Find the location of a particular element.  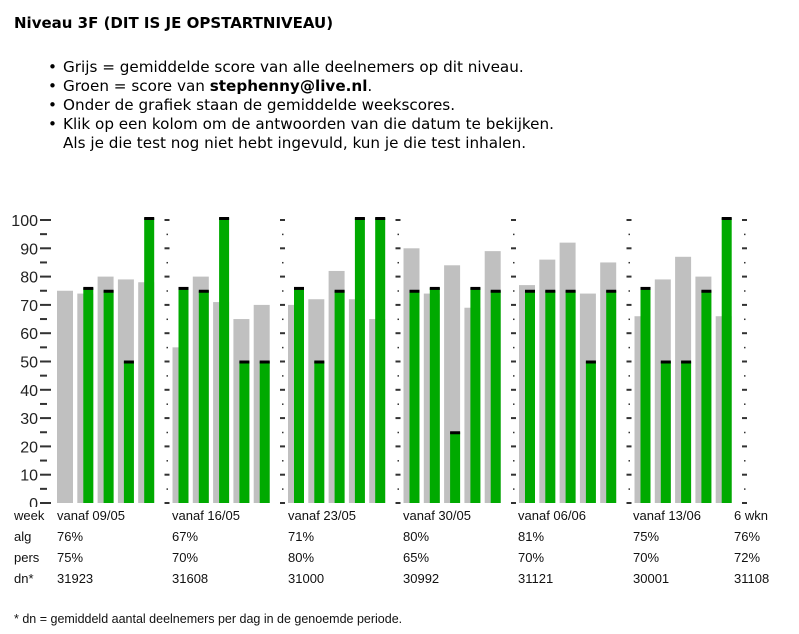

table-cell-pers: 75% is located at coordinates (70, 557).